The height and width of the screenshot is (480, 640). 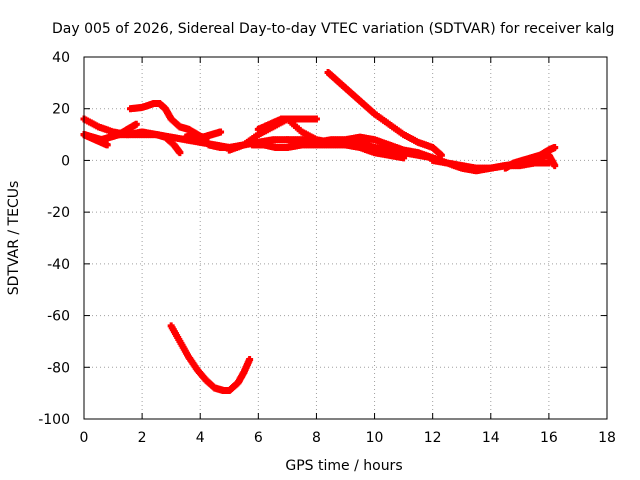 I want to click on x-tick-label: 0, so click(x=84, y=438).